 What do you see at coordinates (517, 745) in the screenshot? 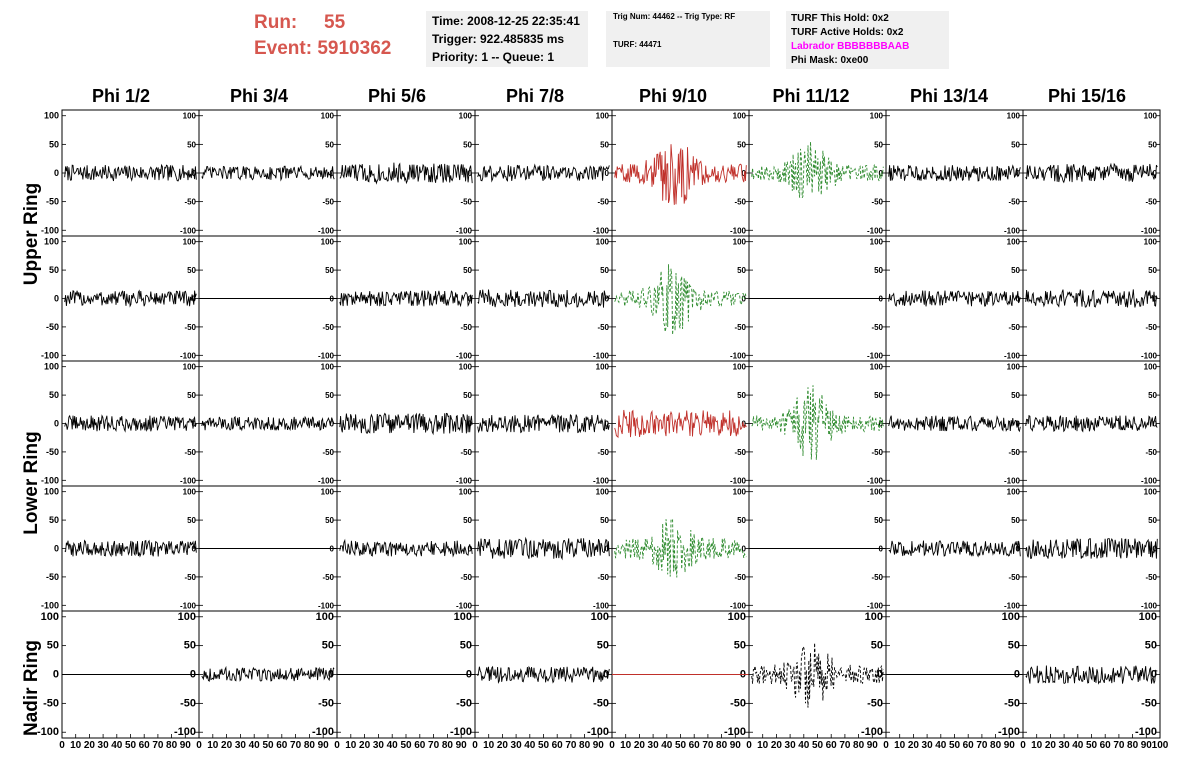
I see `x-tick-label: 30` at bounding box center [517, 745].